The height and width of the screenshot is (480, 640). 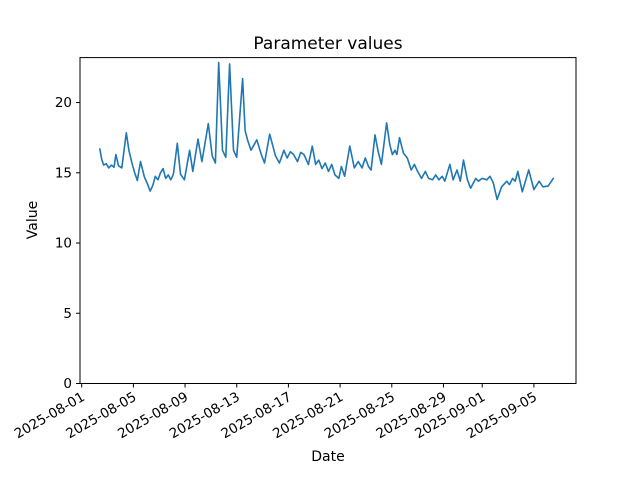 I want to click on x-axis-label: Date, so click(x=327, y=457).